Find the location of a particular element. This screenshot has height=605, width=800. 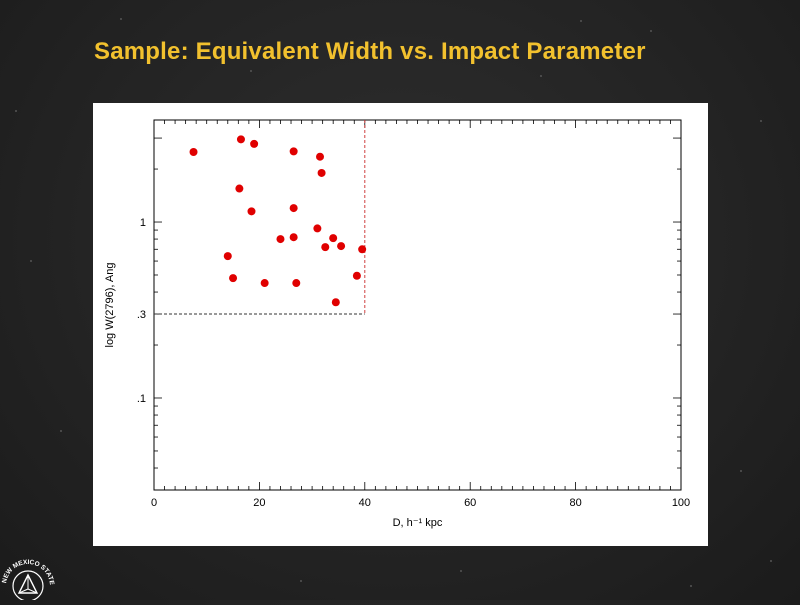

y-tick-label: .3 is located at coordinates (141, 315).